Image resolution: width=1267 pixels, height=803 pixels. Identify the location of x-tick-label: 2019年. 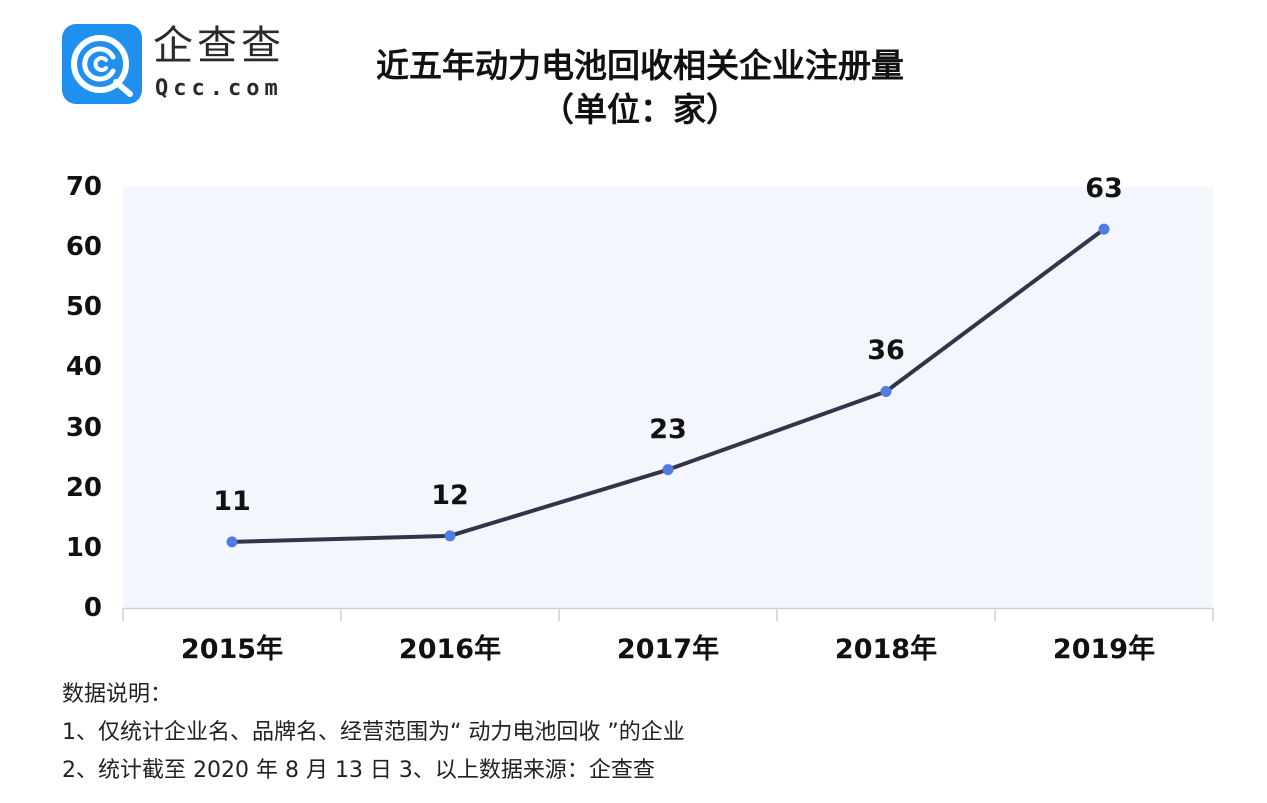
(1104, 649).